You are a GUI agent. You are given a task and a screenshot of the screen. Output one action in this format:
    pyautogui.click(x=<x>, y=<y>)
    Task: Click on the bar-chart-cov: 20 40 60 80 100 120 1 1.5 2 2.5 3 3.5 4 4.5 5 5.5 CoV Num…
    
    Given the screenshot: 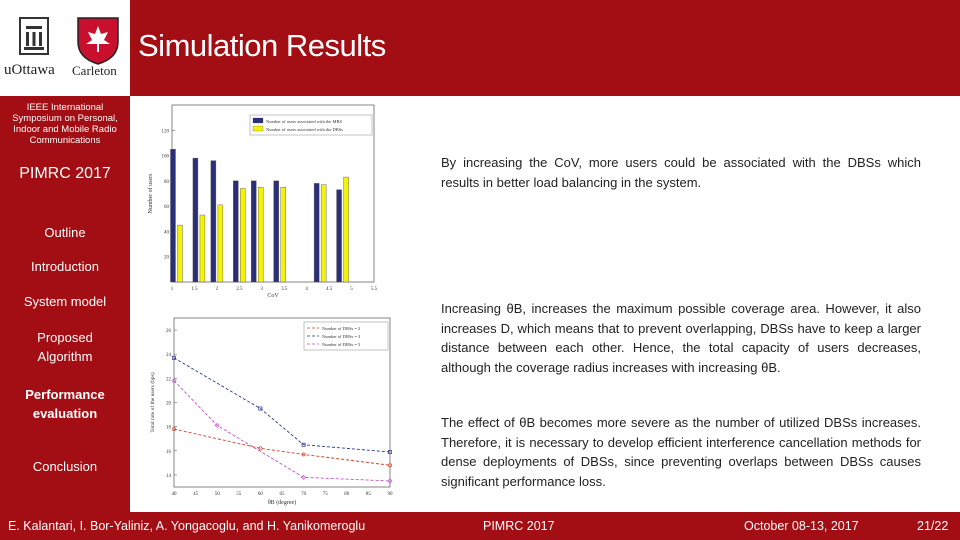 What is the action you would take?
    pyautogui.click(x=277, y=204)
    